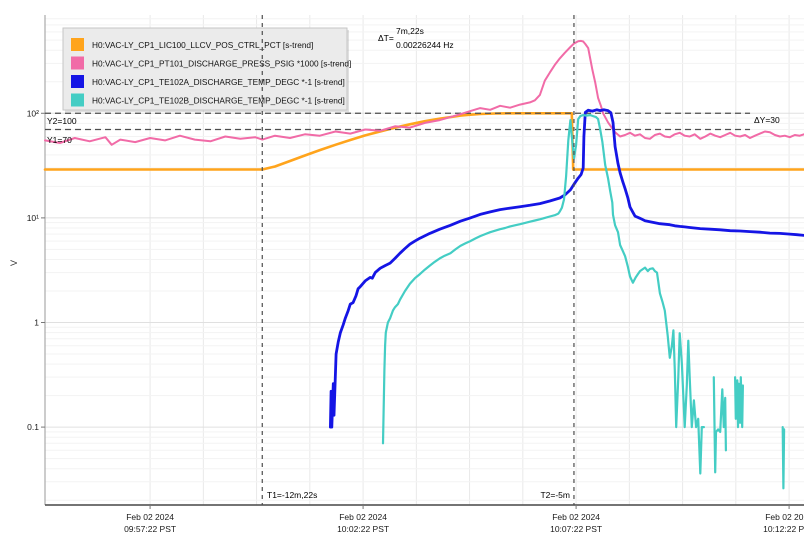  What do you see at coordinates (292, 495) in the screenshot?
I see `t1-cursor-label: T1=-12m,22s` at bounding box center [292, 495].